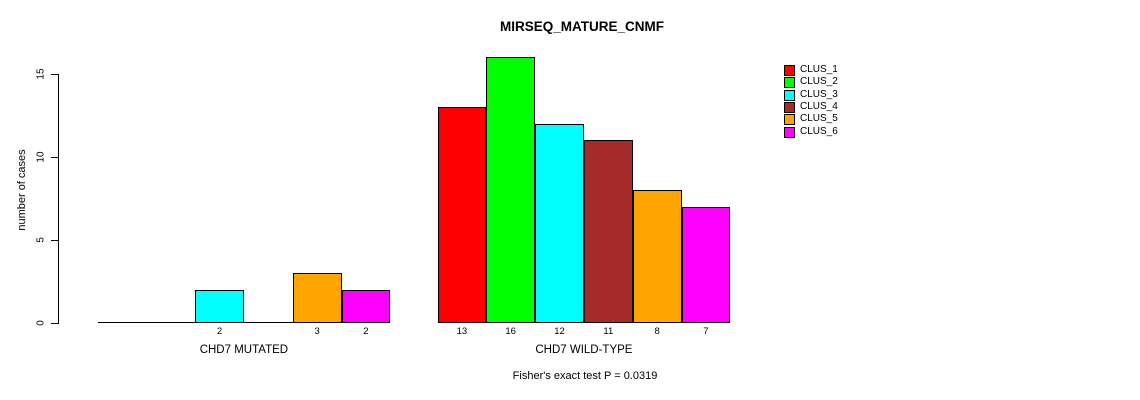  I want to click on y-axis-line, so click(58, 199).